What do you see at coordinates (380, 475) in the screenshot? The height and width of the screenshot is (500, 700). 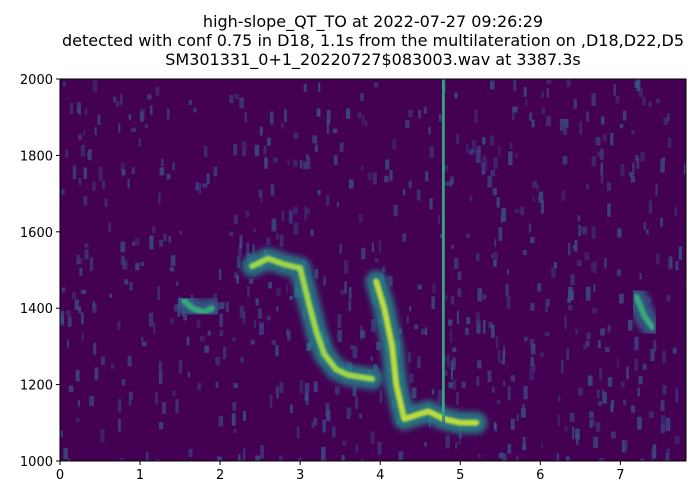 I see `x-tick-label: 4` at bounding box center [380, 475].